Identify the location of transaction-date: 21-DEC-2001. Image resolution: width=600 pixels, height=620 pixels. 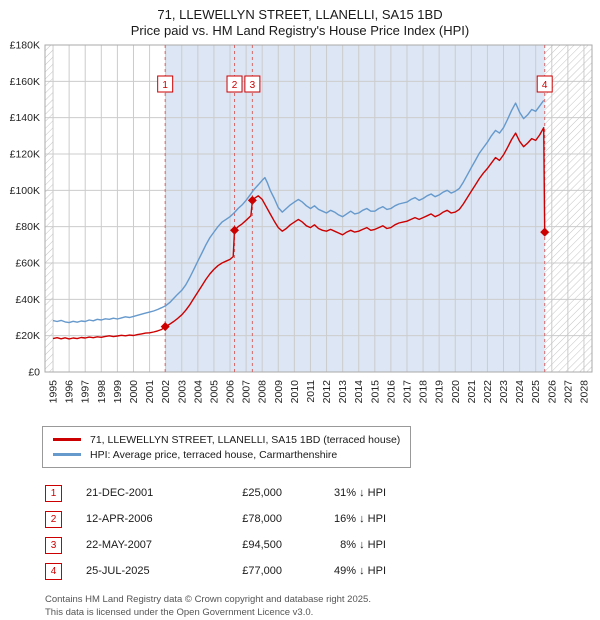
(120, 493).